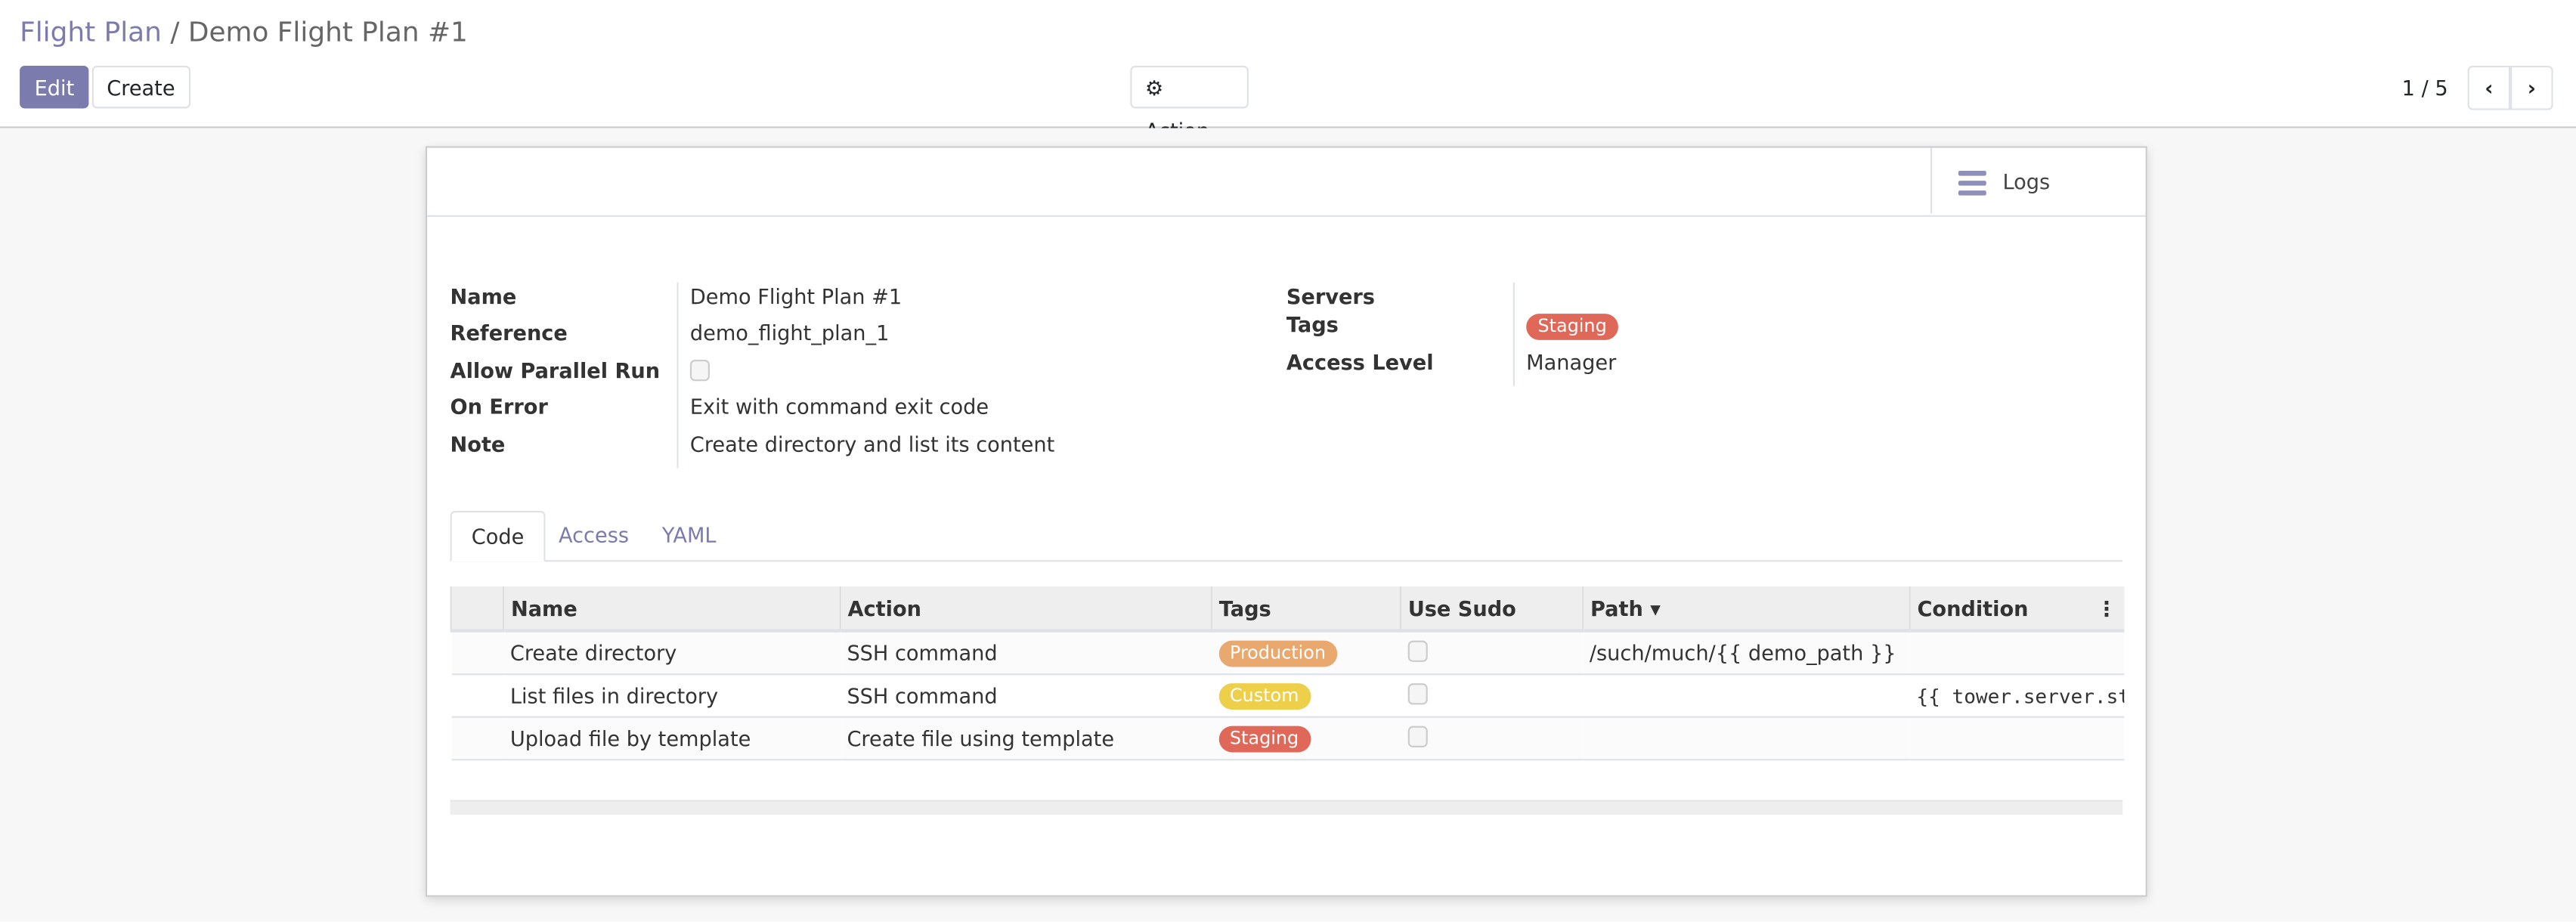 The image size is (2576, 922). Describe the element at coordinates (1360, 362) in the screenshot. I see `access-level-label: Access Level` at that location.